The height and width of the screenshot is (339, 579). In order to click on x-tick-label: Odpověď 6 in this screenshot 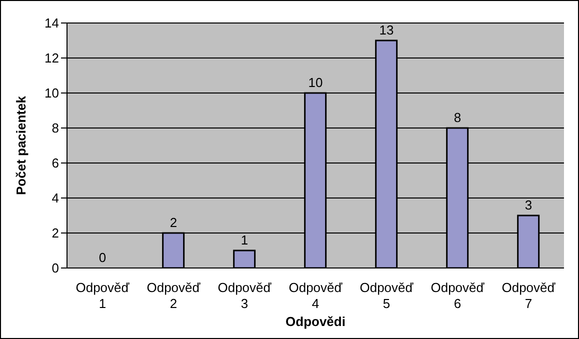, I will do `click(458, 295)`.